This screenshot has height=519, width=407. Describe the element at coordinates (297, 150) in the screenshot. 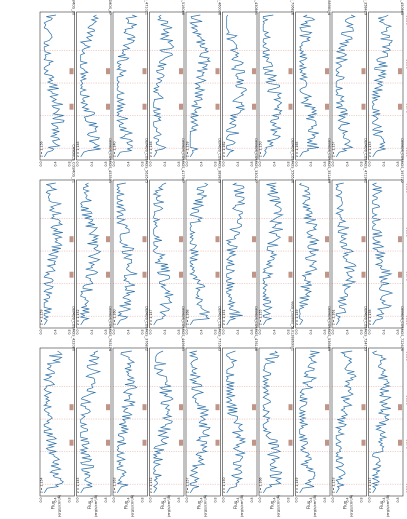

I see `panel-redshift: z = 1.165` at that location.